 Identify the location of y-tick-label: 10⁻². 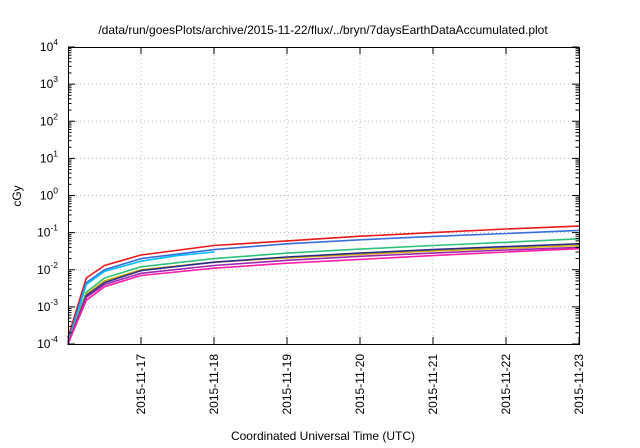
(47, 268).